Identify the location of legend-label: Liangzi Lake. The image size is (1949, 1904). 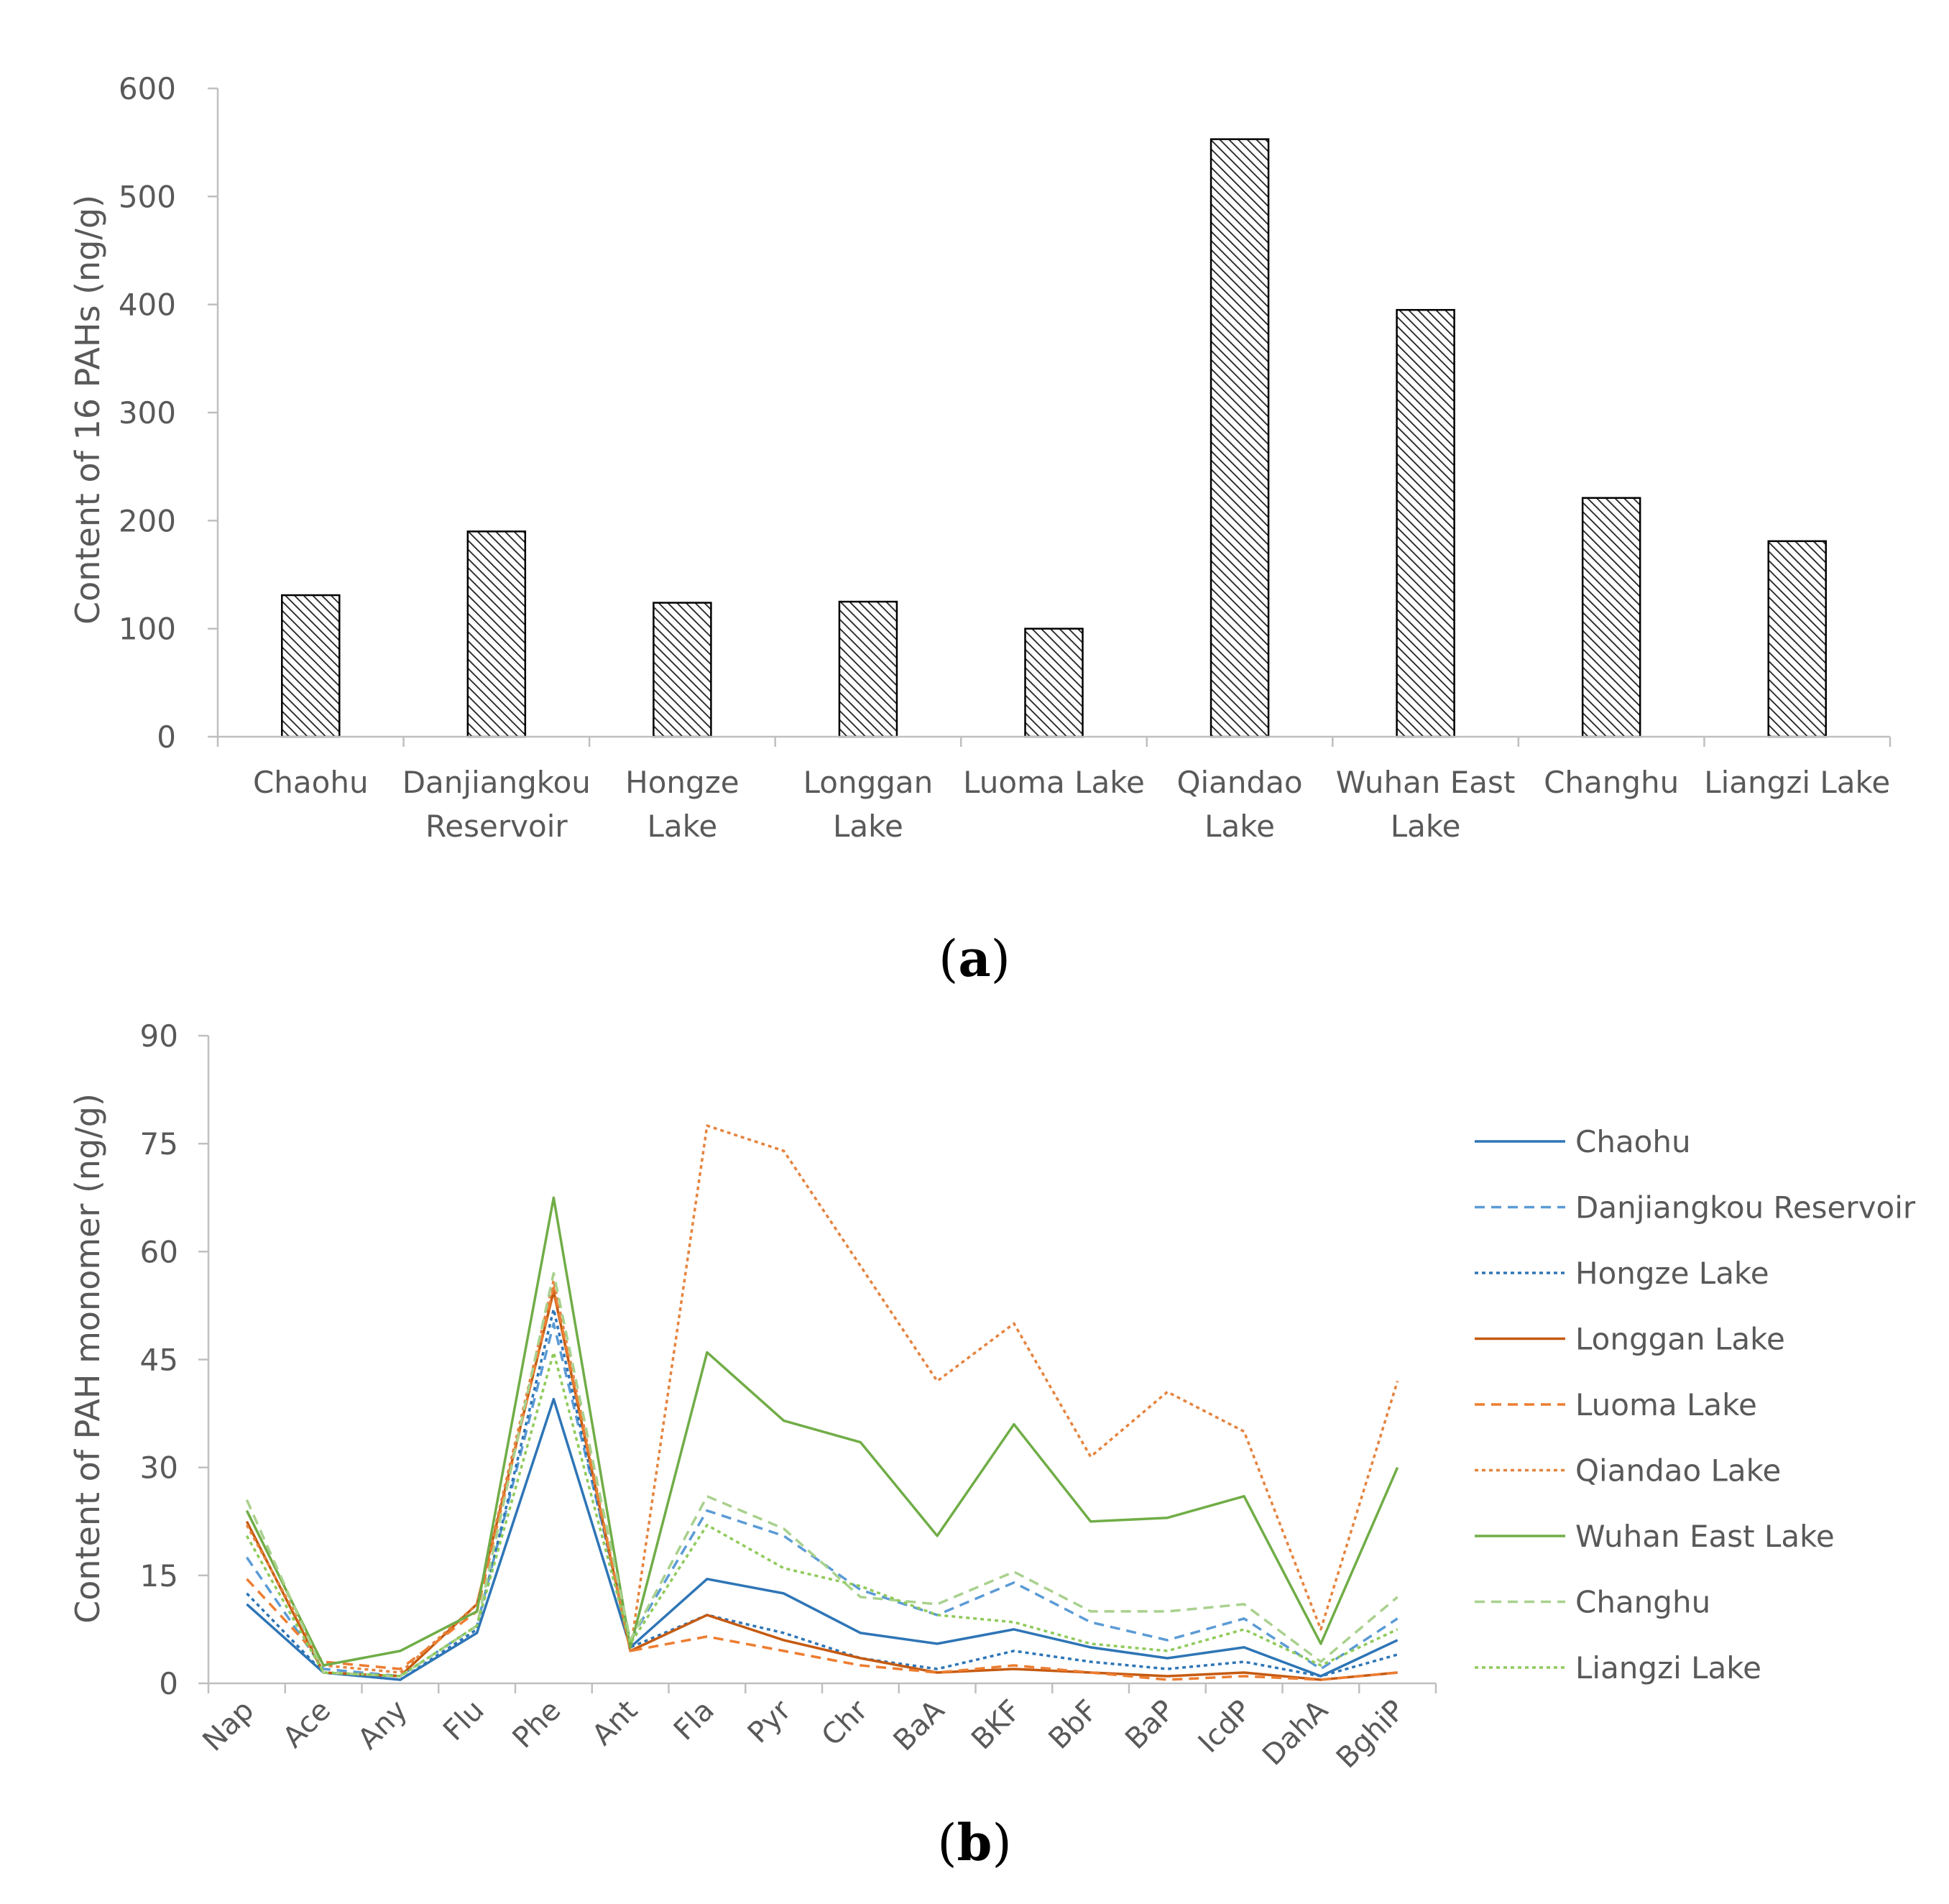
(1668, 1667).